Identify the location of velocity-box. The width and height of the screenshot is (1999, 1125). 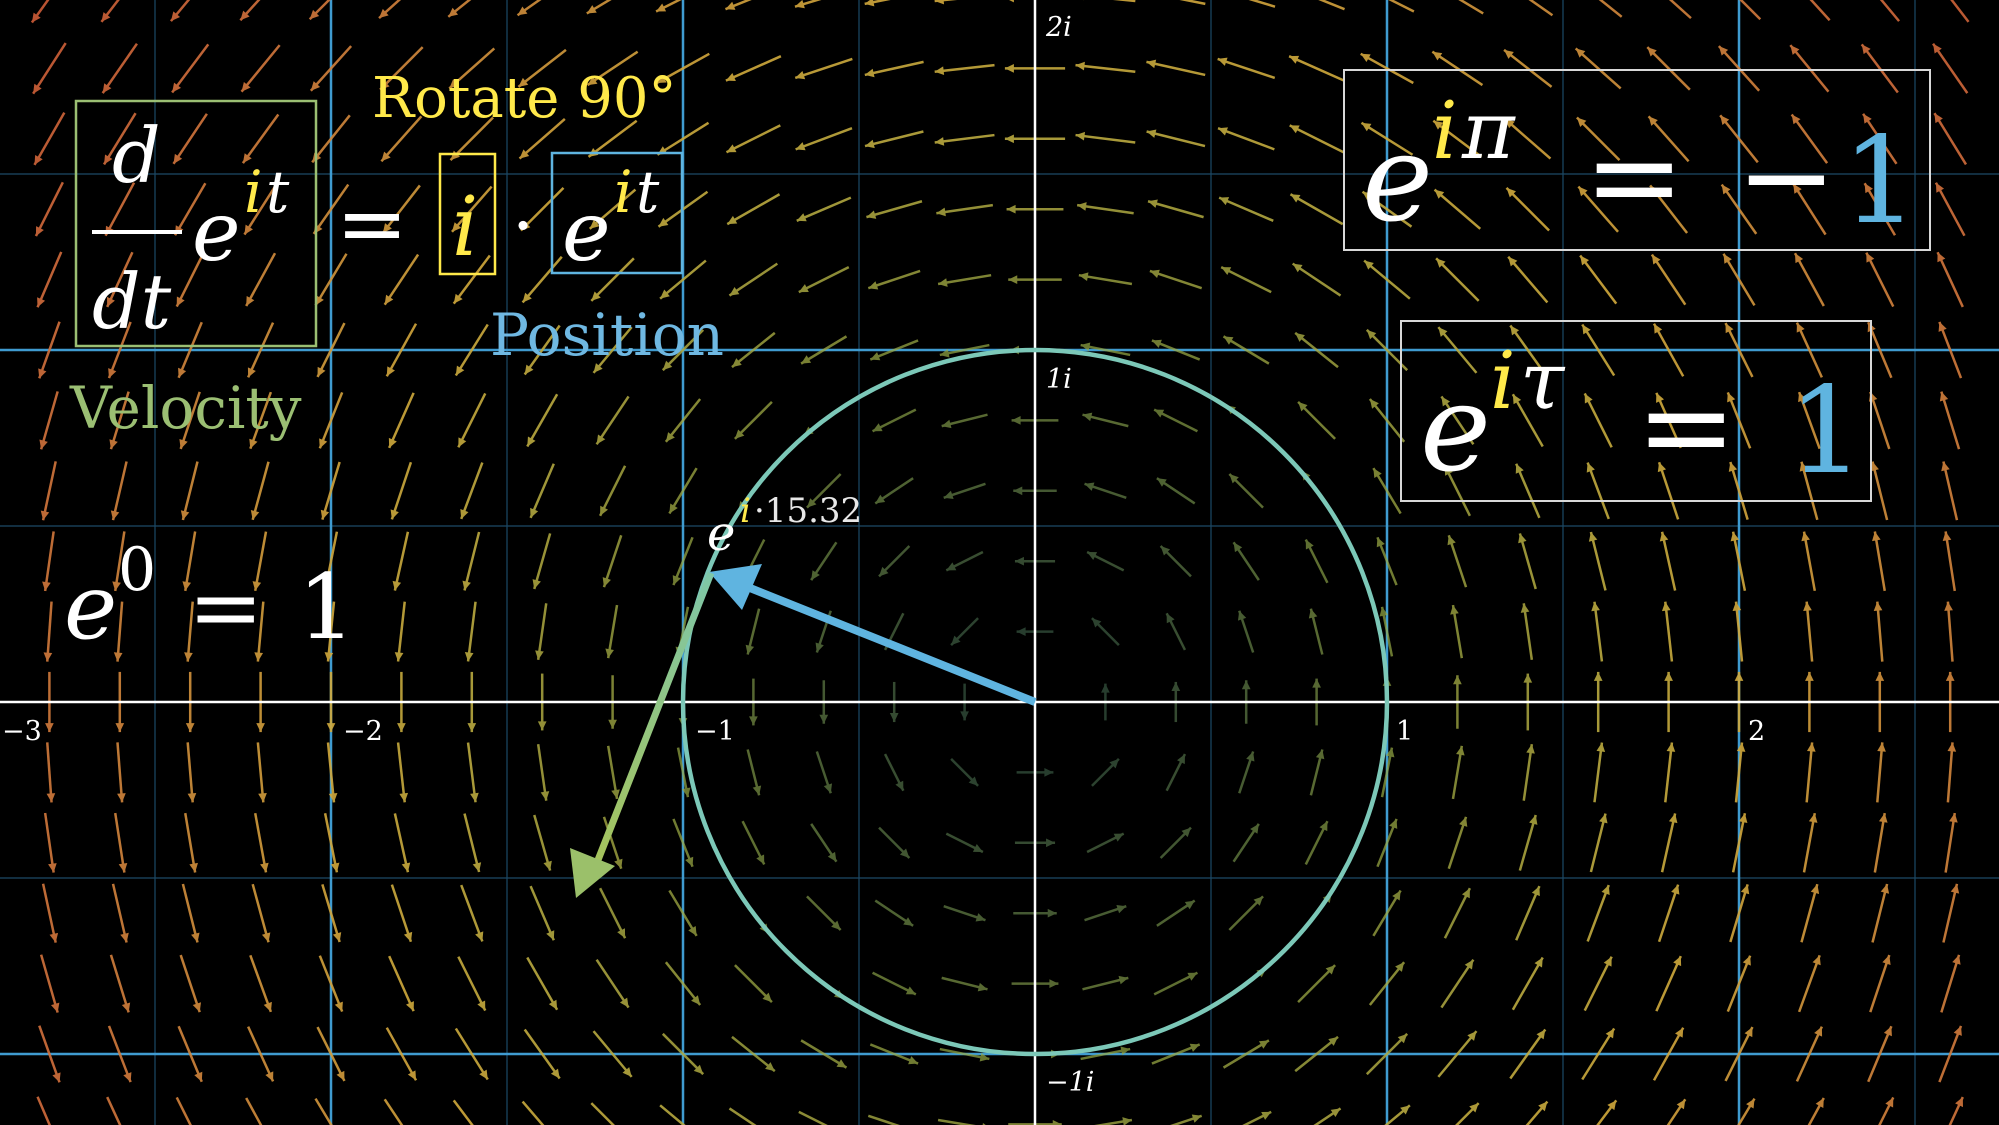
(196, 223).